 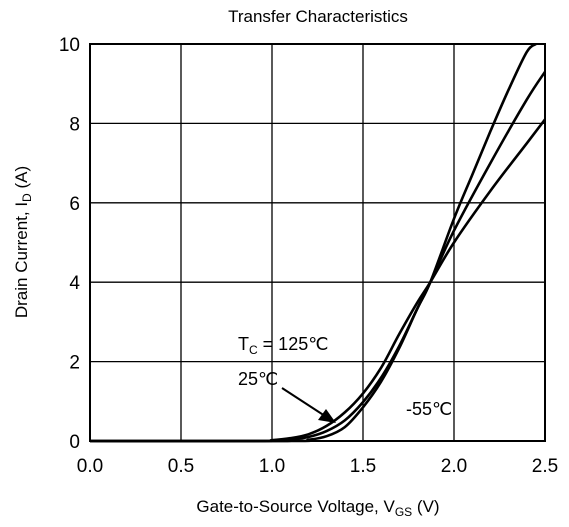 I want to click on y-tick-labels: 0 2 4 6 8 10, so click(x=70, y=244).